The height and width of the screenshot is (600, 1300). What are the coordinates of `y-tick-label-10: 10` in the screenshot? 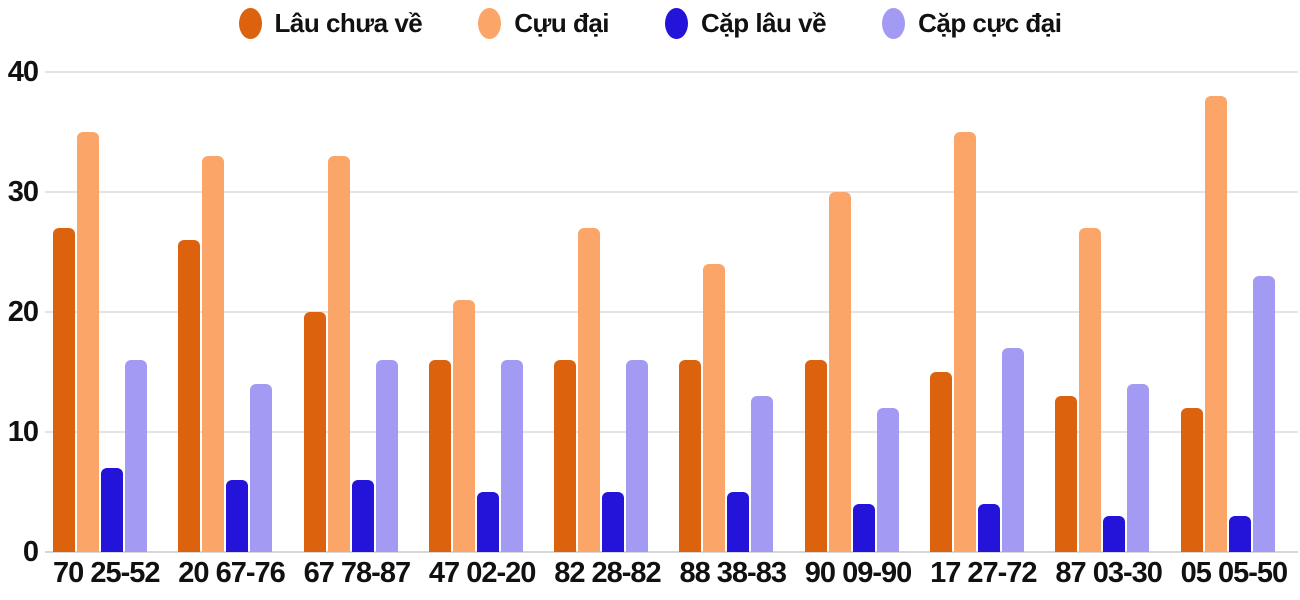 It's located at (23, 432).